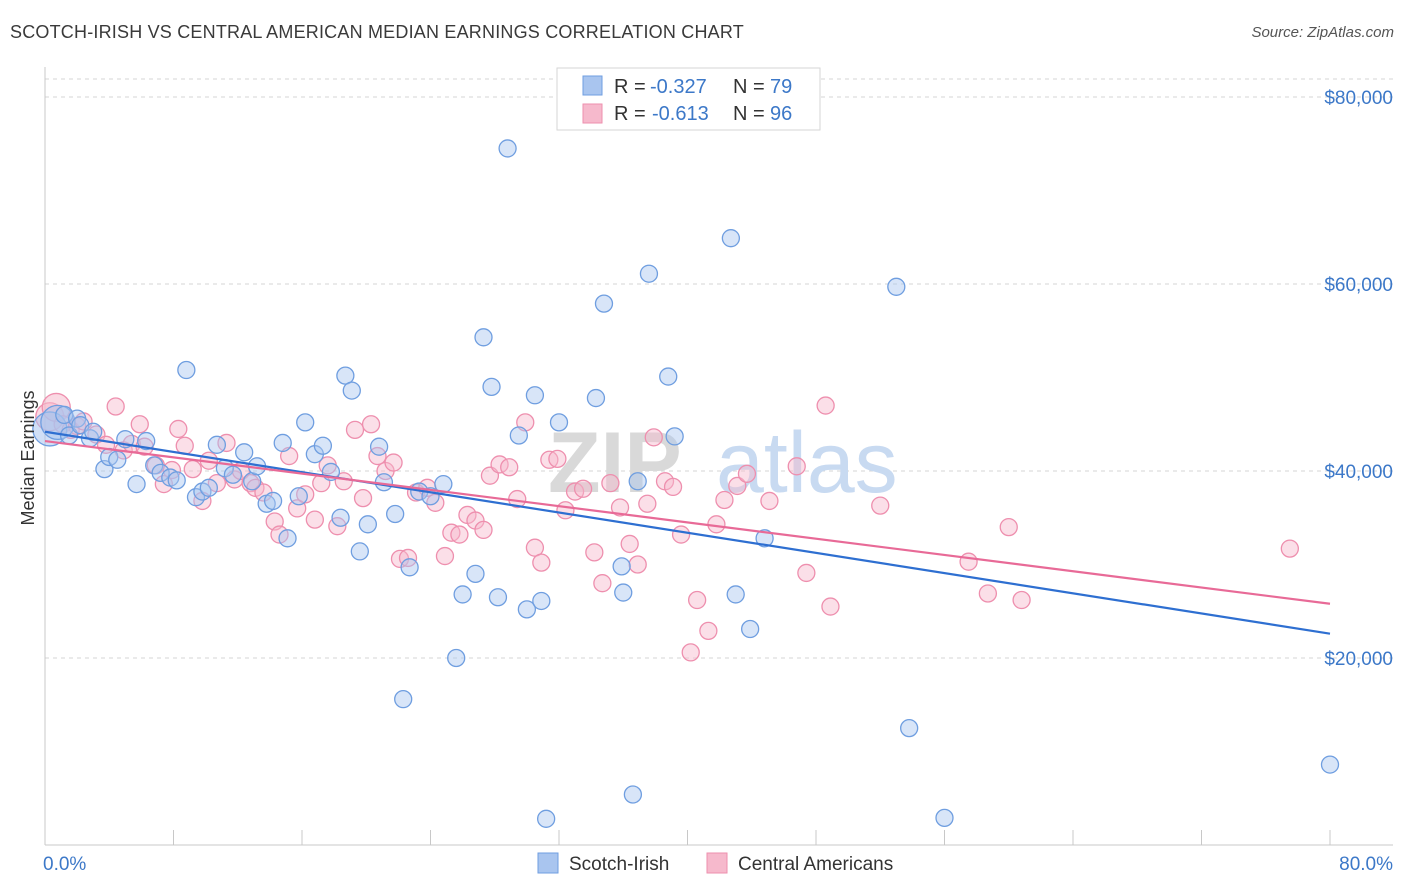 The image size is (1406, 892). What do you see at coordinates (678, 87) in the screenshot?
I see `legend-r-value-1: -0.327` at bounding box center [678, 87].